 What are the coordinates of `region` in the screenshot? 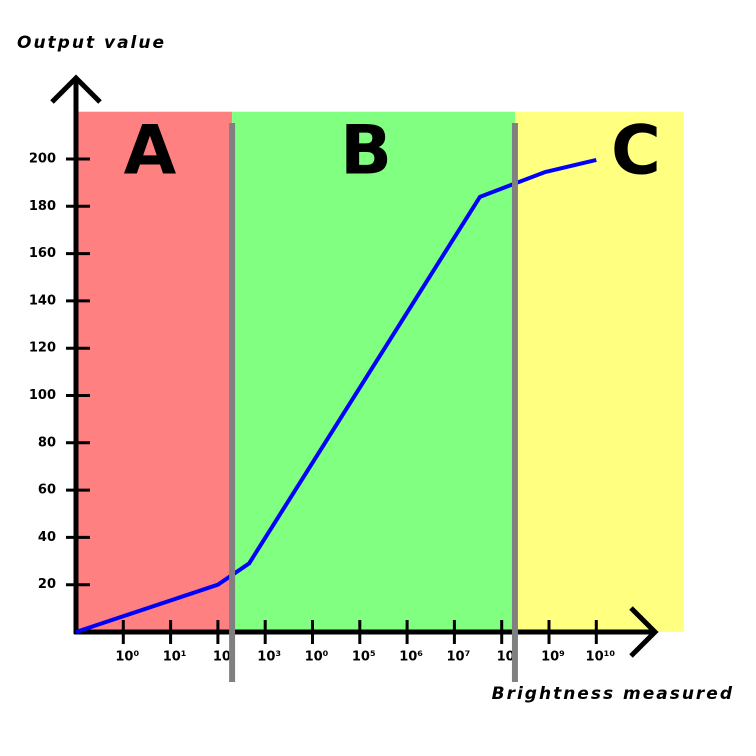 It's located at (154, 371).